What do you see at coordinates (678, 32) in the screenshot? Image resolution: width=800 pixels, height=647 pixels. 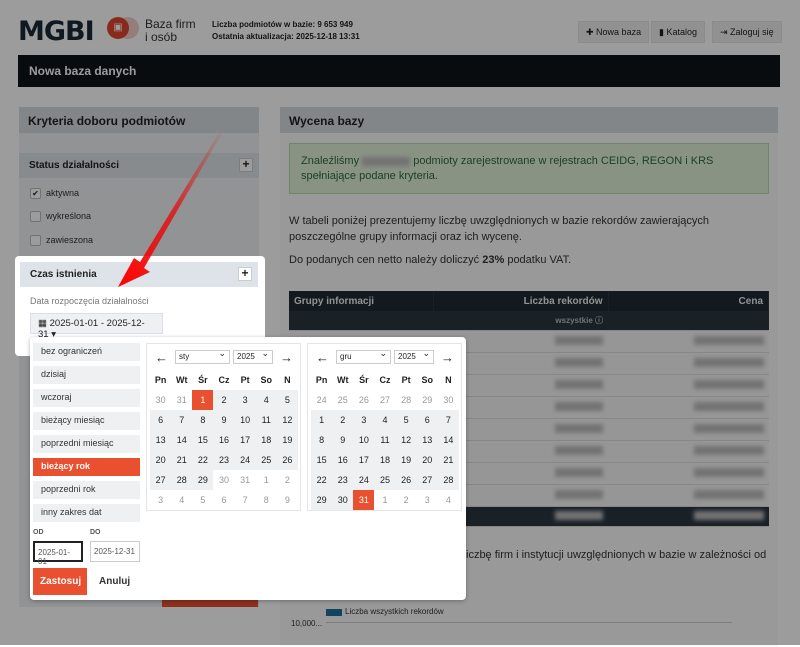 I see `catalog-button: ▮ Katalog` at bounding box center [678, 32].